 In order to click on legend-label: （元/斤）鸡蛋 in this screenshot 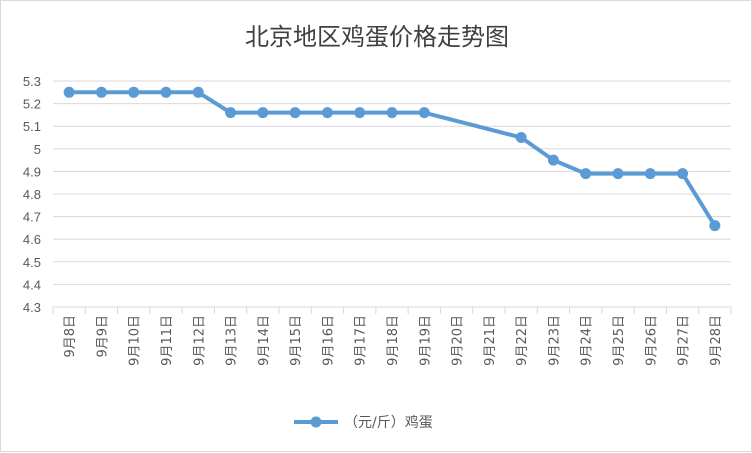, I will do `click(388, 422)`.